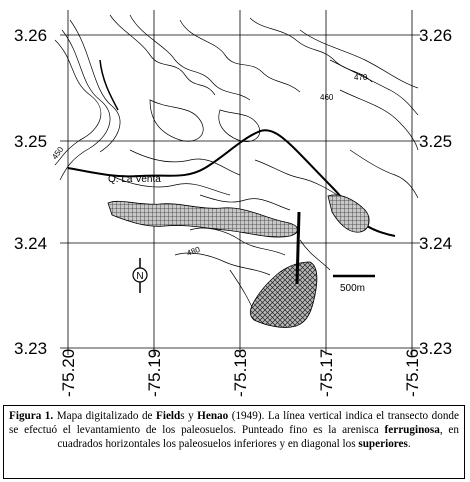  Describe the element at coordinates (326, 373) in the screenshot. I see `lon-tick-75.17: -75.17` at that location.